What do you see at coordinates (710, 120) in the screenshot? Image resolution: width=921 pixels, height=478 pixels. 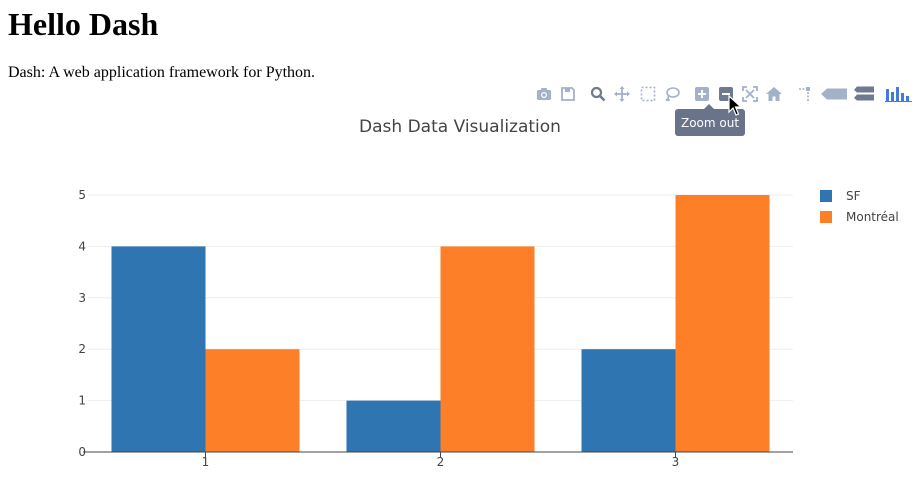 I see `zoom-out-tooltip: Zoom out` at bounding box center [710, 120].